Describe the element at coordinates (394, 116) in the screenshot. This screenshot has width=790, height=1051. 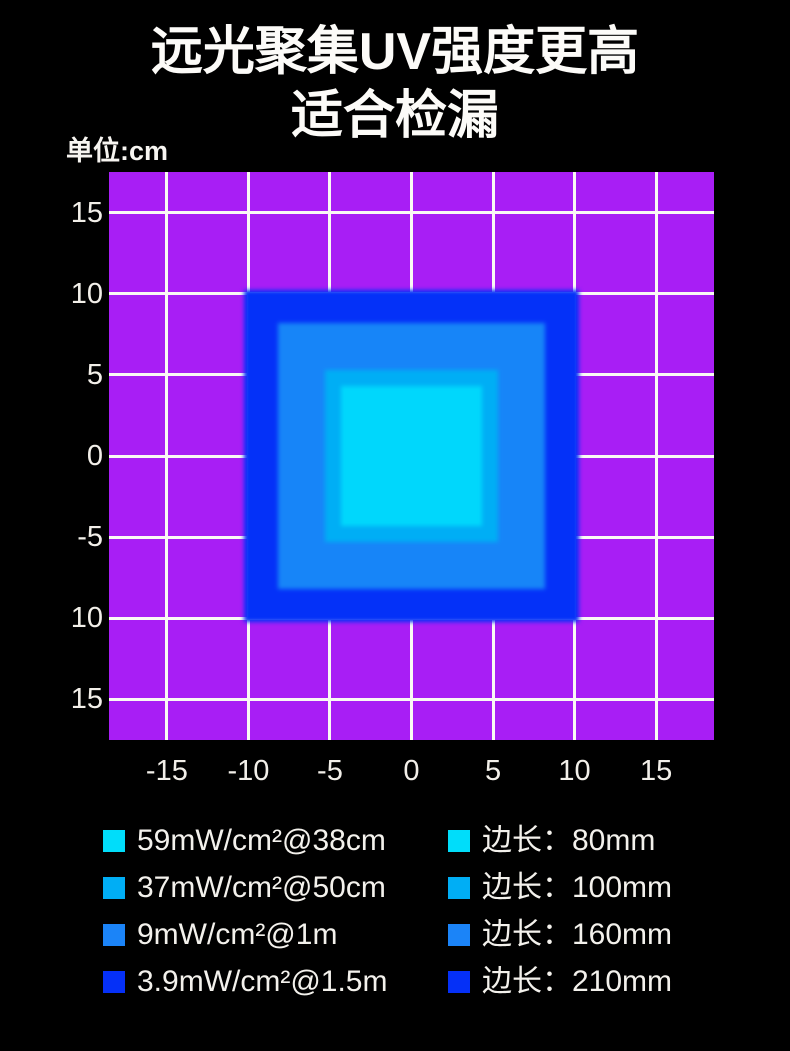
I see `title-line-2: 适合检漏` at that location.